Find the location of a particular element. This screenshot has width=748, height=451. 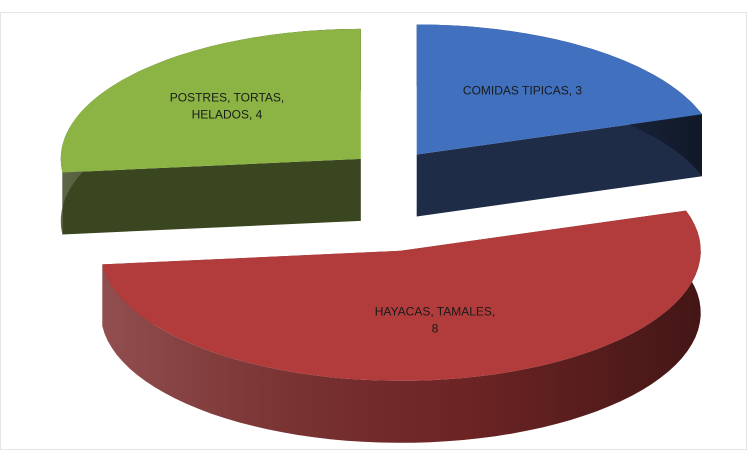

data-label: HELADOS, 4 is located at coordinates (227, 114).